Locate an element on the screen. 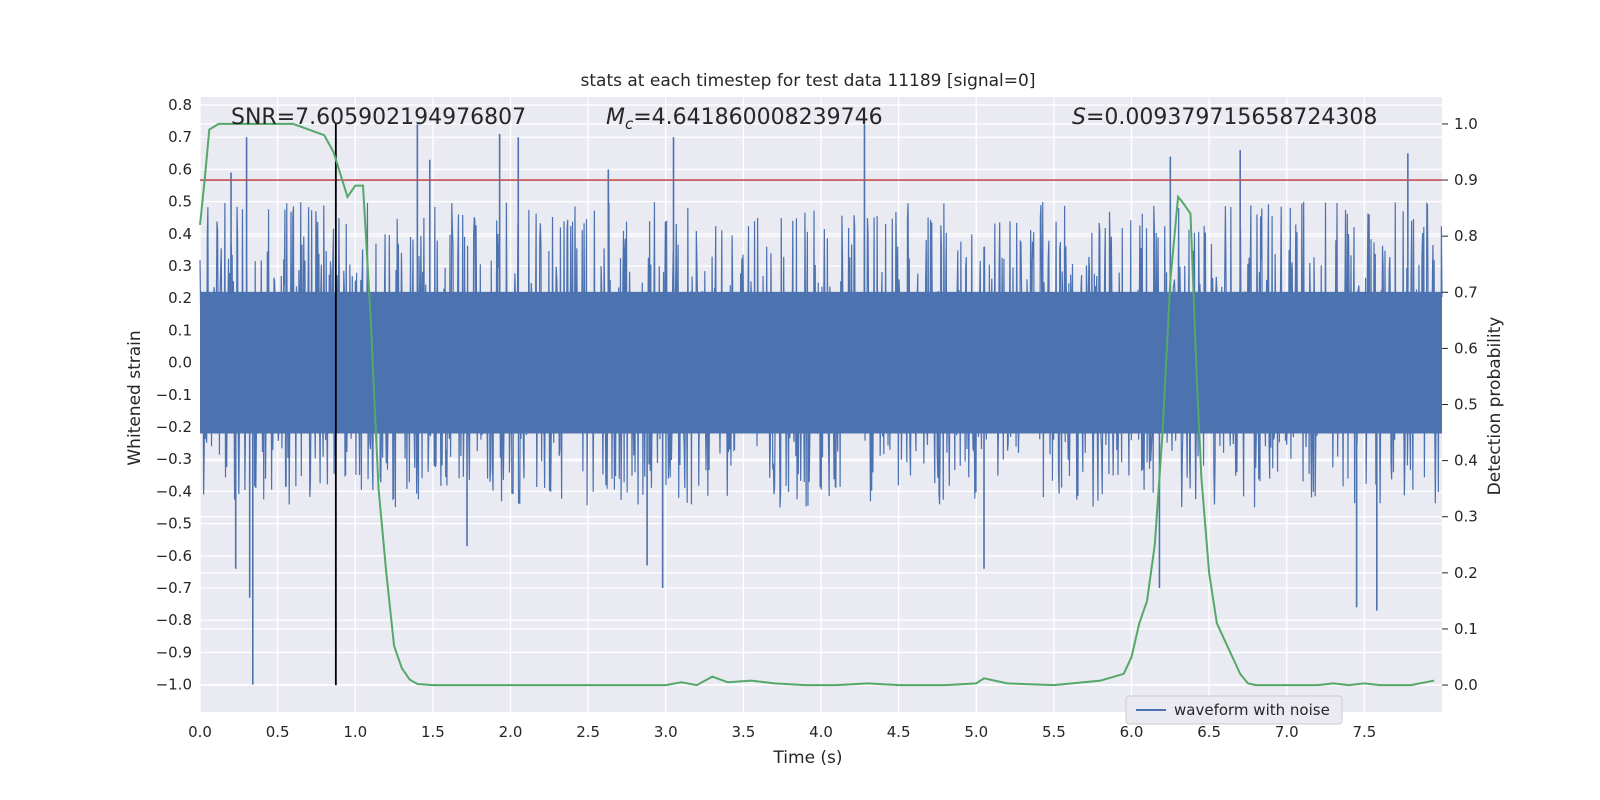 Image resolution: width=1600 pixels, height=800 pixels. y2-tick-label: 0.0 is located at coordinates (1466, 685).